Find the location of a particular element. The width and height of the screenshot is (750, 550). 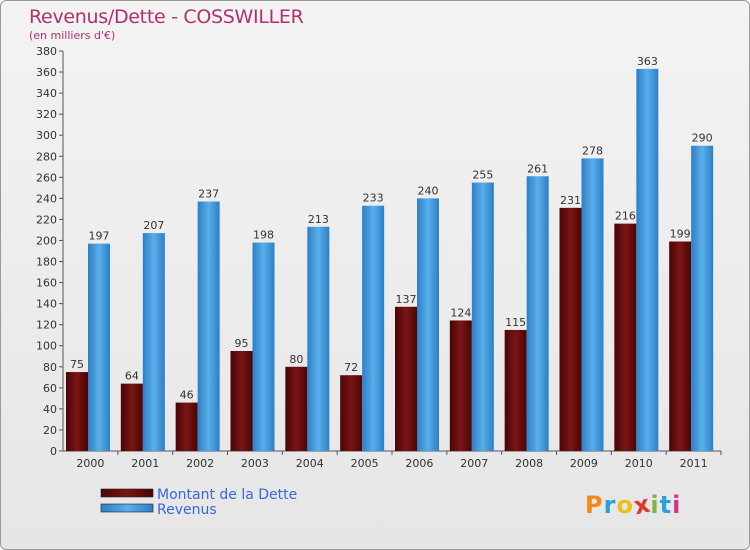

legend-label: Revenus is located at coordinates (187, 510).